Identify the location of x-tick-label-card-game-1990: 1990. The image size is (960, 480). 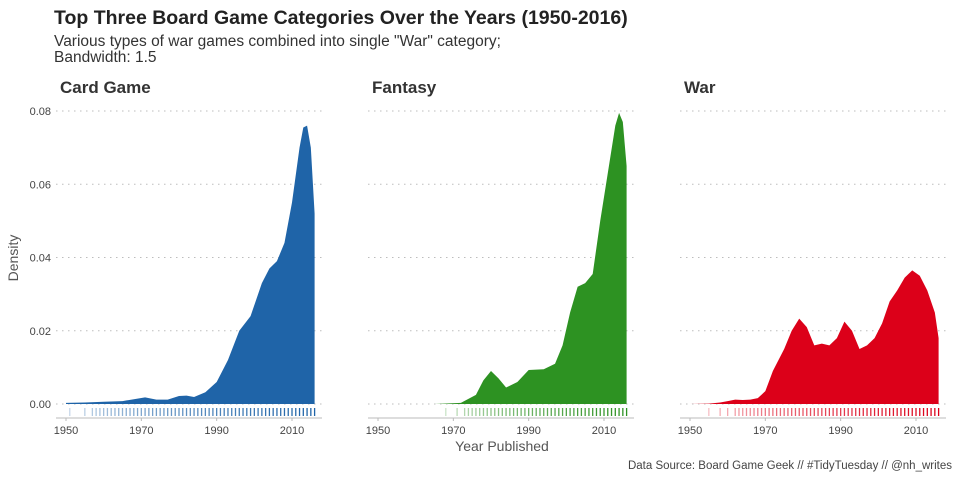
(216, 431).